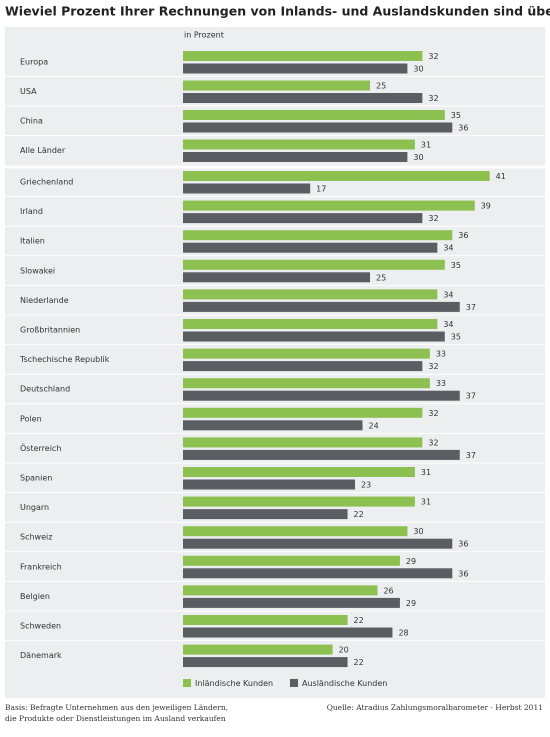 The height and width of the screenshot is (737, 550). What do you see at coordinates (34, 507) in the screenshot?
I see `category-label: Ungarn` at bounding box center [34, 507].